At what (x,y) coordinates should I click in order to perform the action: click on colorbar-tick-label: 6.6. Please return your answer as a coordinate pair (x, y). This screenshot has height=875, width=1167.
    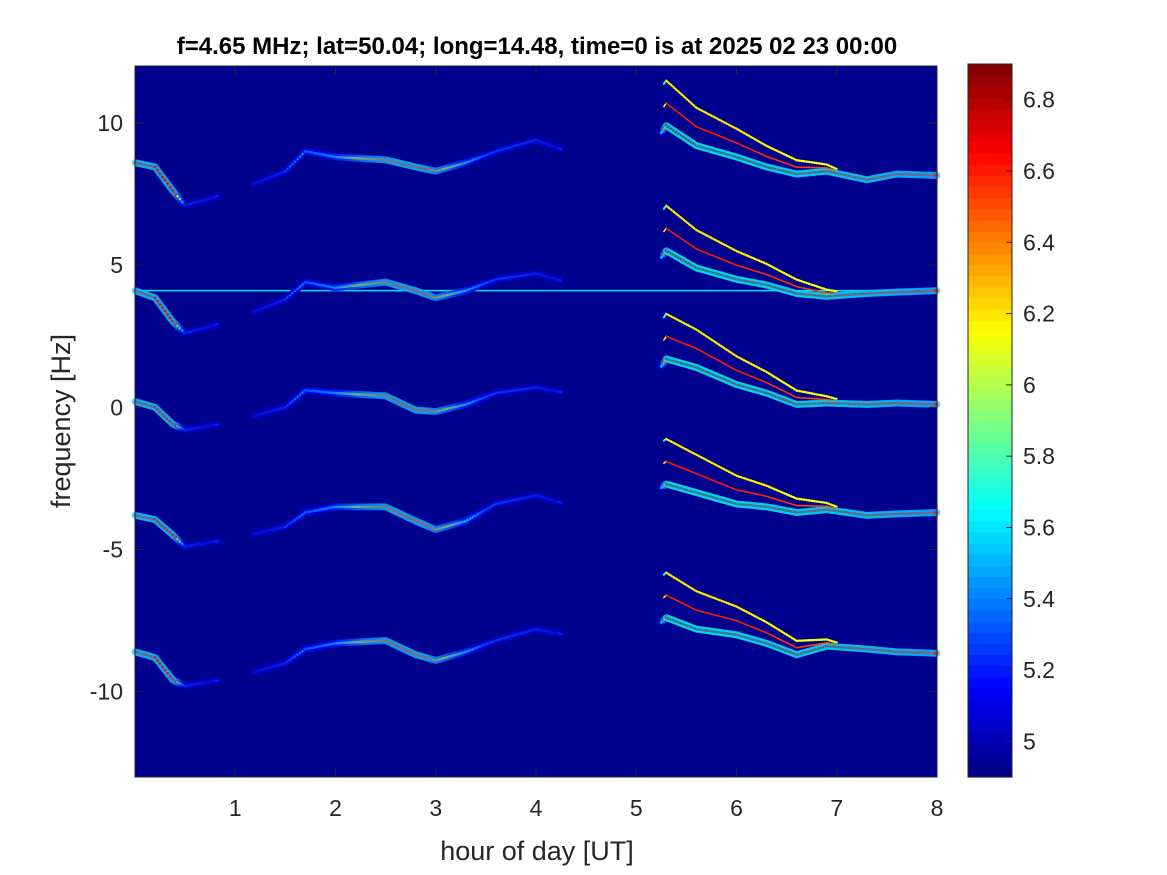
    Looking at the image, I should click on (1039, 171).